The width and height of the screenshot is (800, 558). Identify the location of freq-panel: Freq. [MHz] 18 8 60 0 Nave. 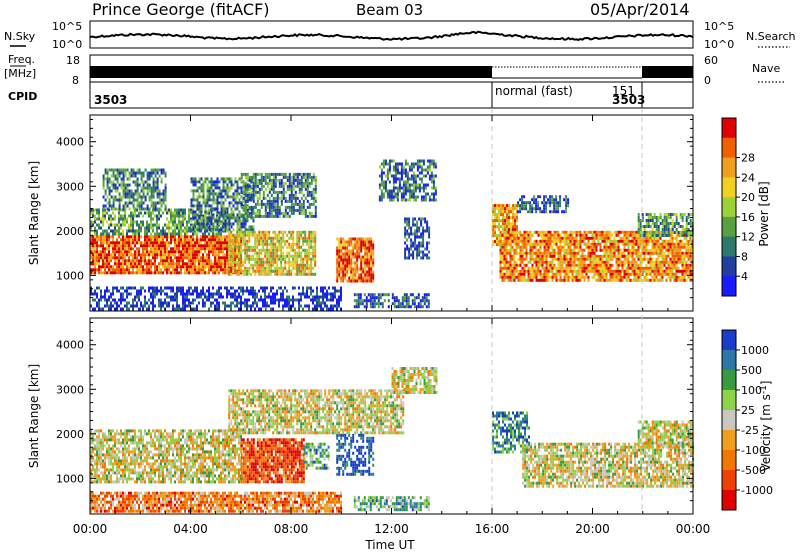
(394, 70).